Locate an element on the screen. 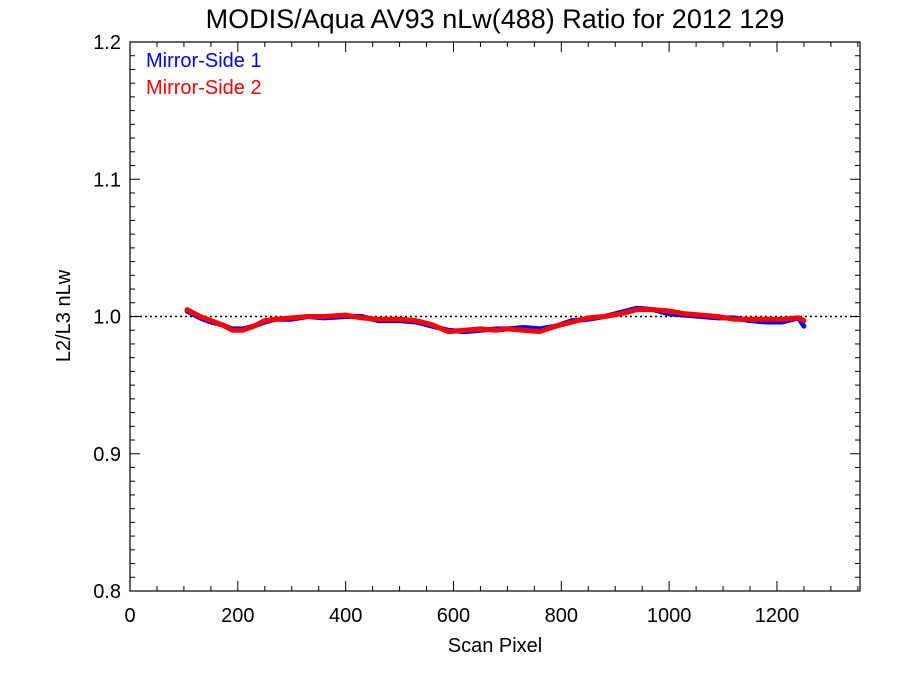 The image size is (900, 675). y-tick-label: 0.9 is located at coordinates (107, 455).